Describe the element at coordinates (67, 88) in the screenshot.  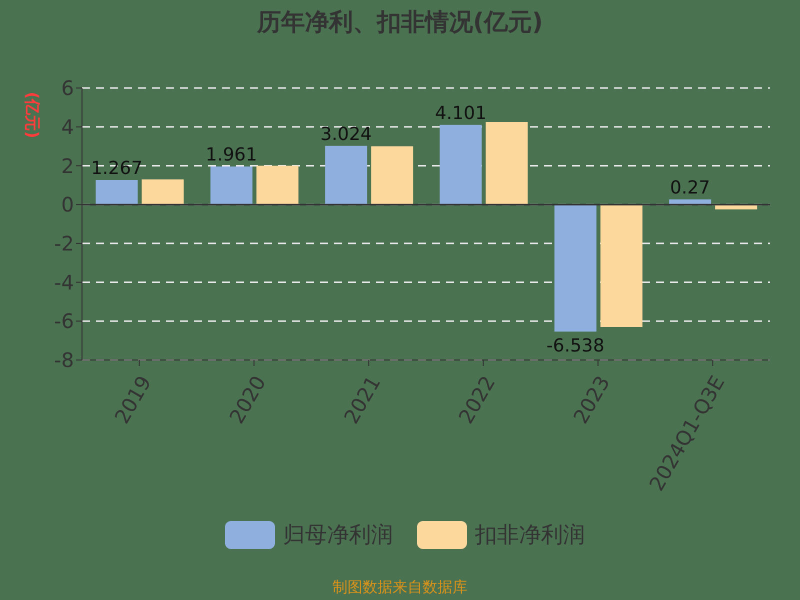
I see `y-tick-label: 6` at that location.